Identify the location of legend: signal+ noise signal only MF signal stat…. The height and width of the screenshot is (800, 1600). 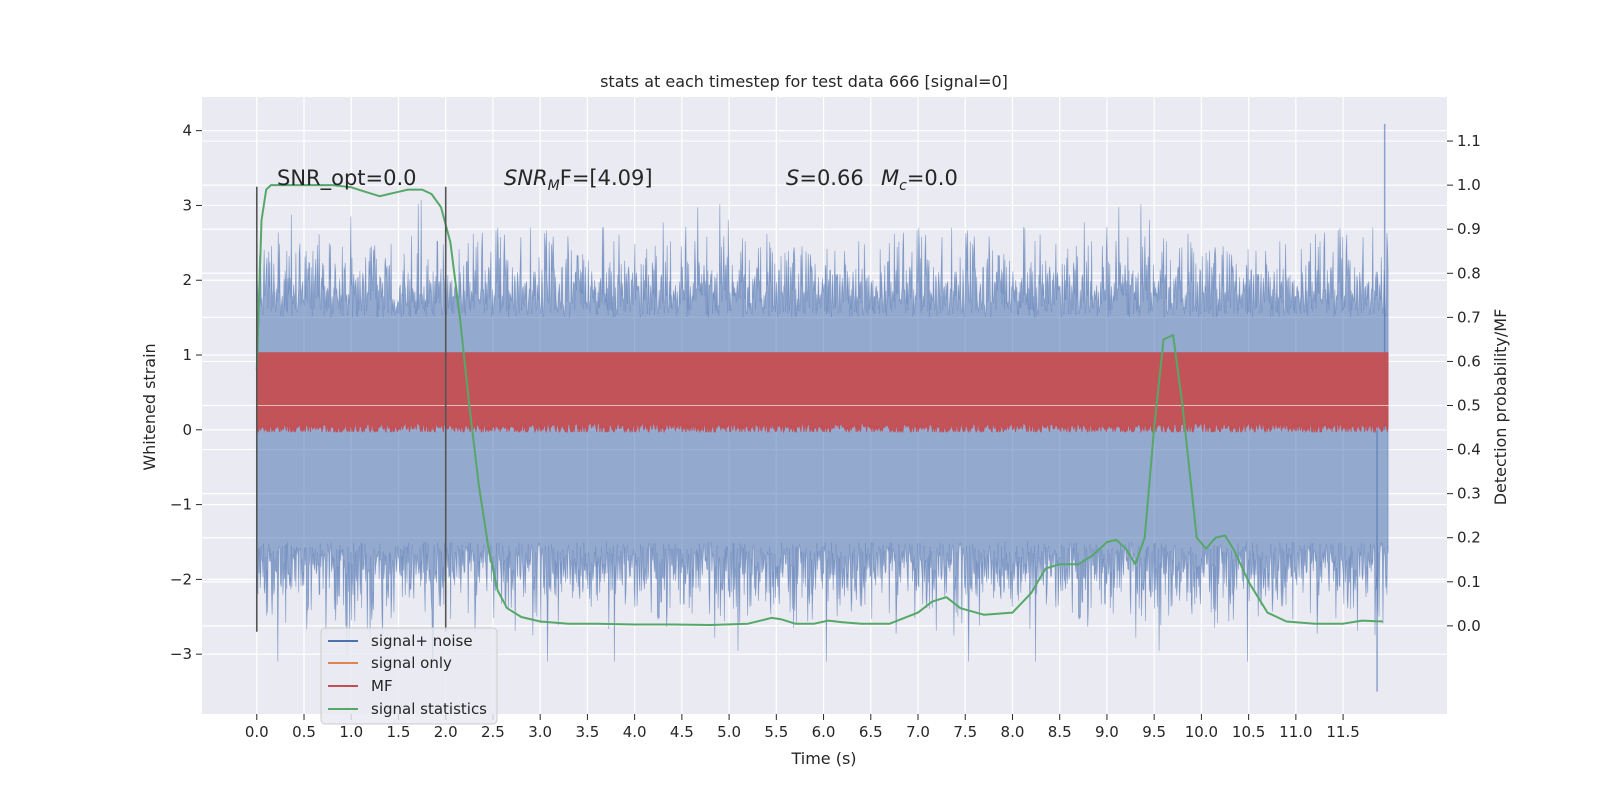
(409, 676).